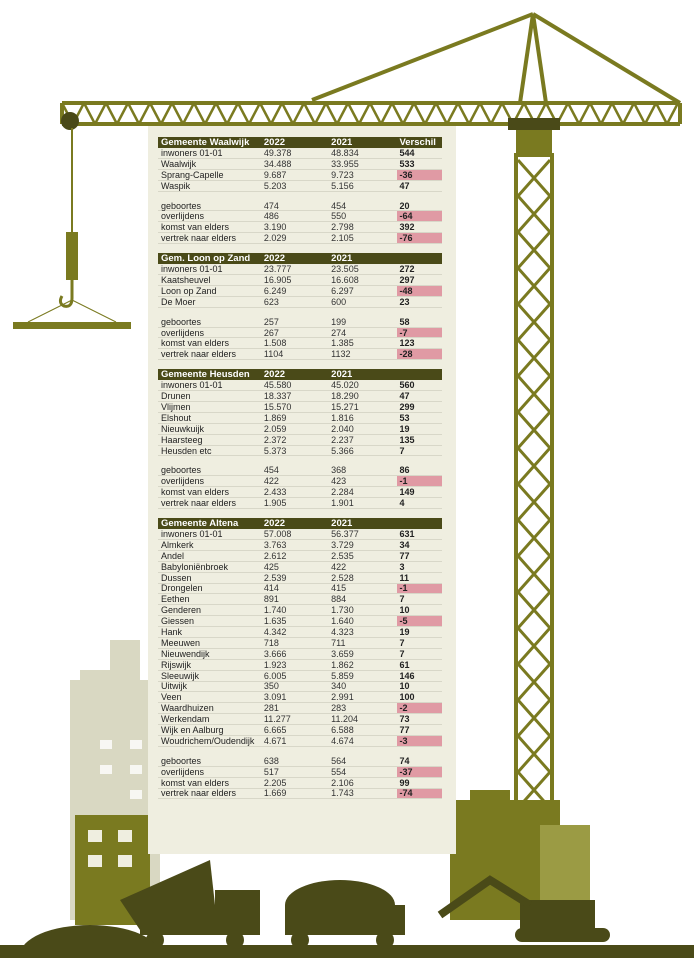 The width and height of the screenshot is (694, 958). What do you see at coordinates (402, 503) in the screenshot?
I see `difference: 4` at bounding box center [402, 503].